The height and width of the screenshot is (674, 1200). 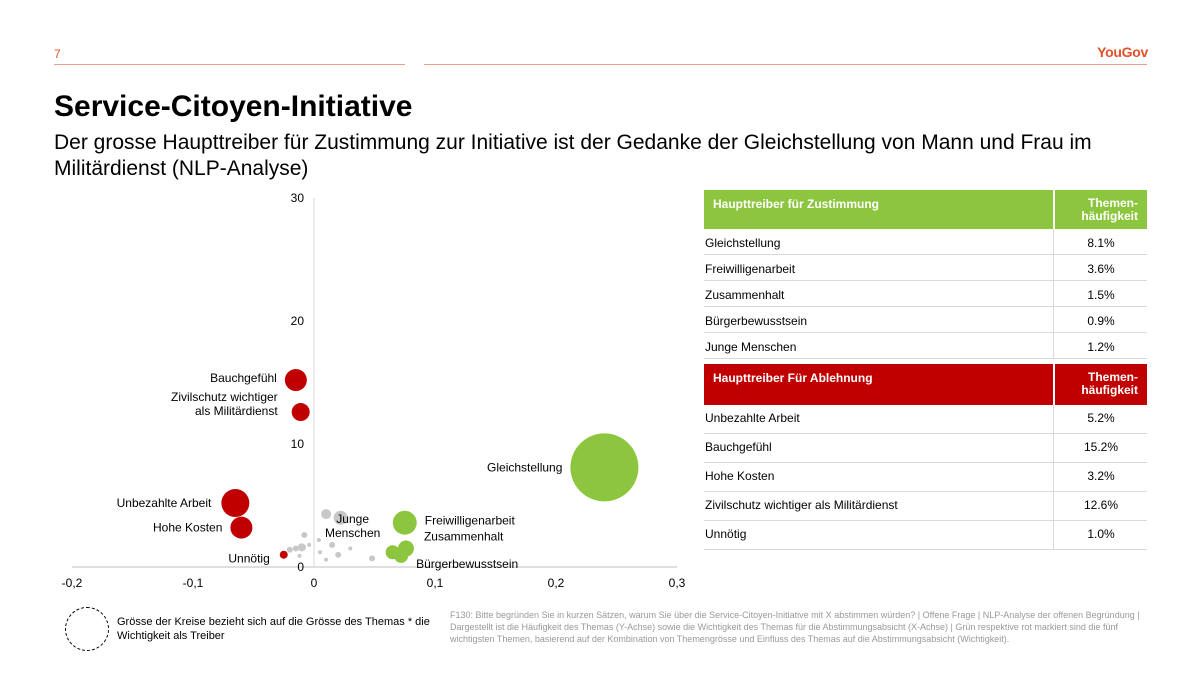 What do you see at coordinates (793, 378) in the screenshot?
I see `rejection-header-label: Haupttreiber Für Ablehnung` at bounding box center [793, 378].